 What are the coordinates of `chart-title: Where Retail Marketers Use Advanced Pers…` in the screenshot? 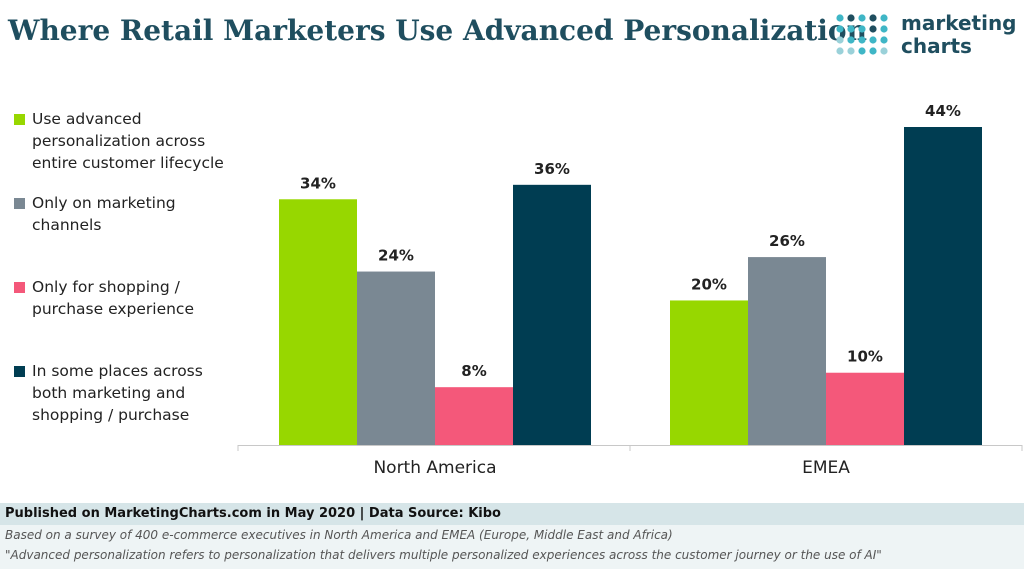 It's located at (437, 30).